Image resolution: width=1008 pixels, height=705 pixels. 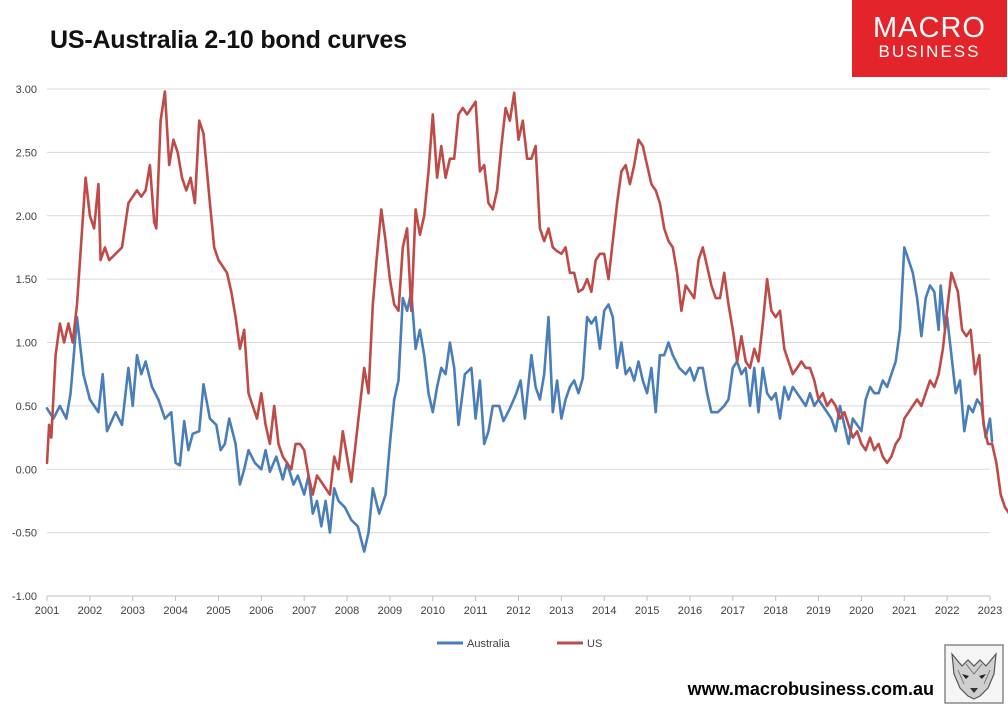 I want to click on y-tick-label: 2.50, so click(x=26, y=153).